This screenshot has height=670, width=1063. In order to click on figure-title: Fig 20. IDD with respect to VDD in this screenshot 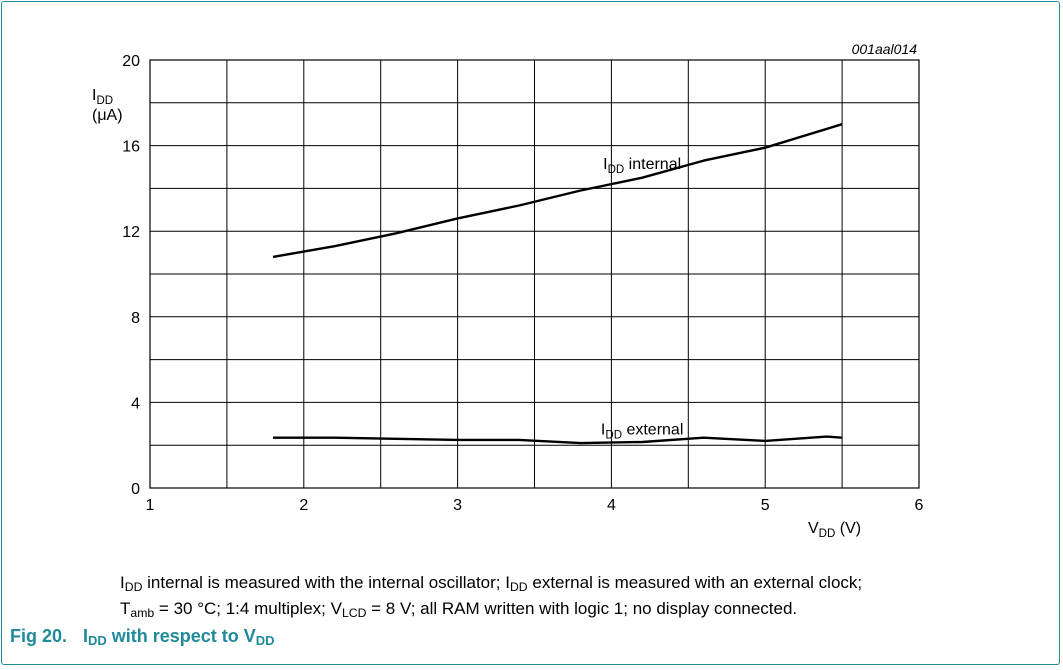, I will do `click(142, 637)`.